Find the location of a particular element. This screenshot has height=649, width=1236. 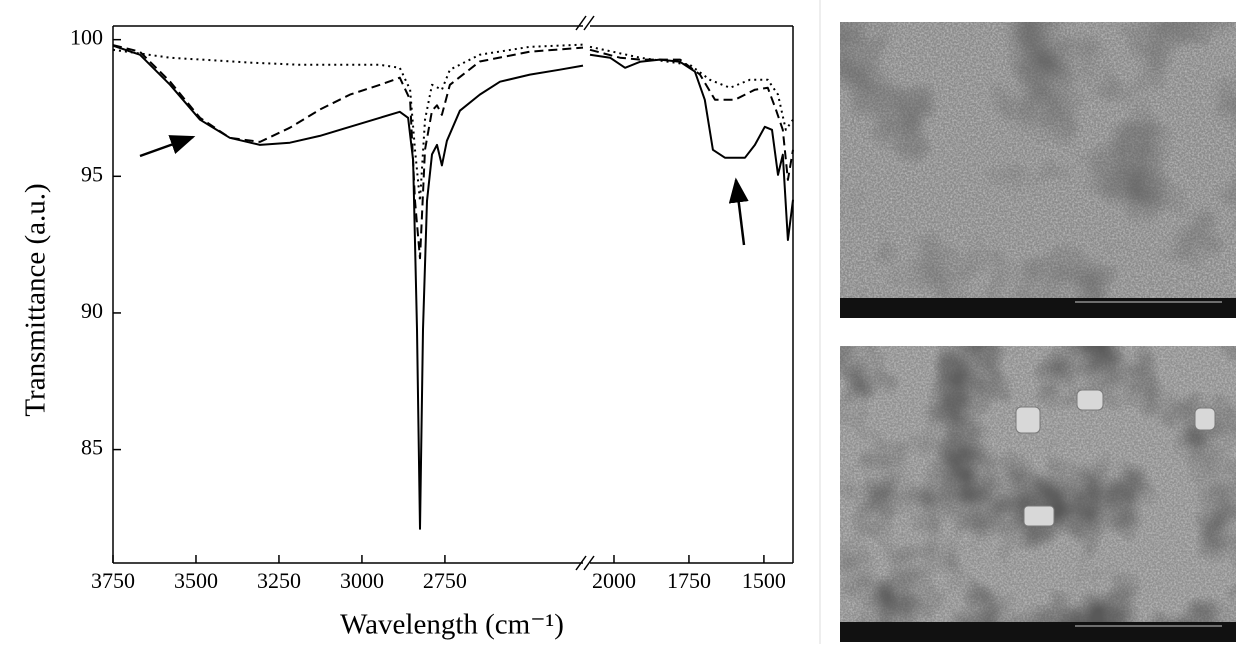

annotation-arrows is located at coordinates (444, 190).